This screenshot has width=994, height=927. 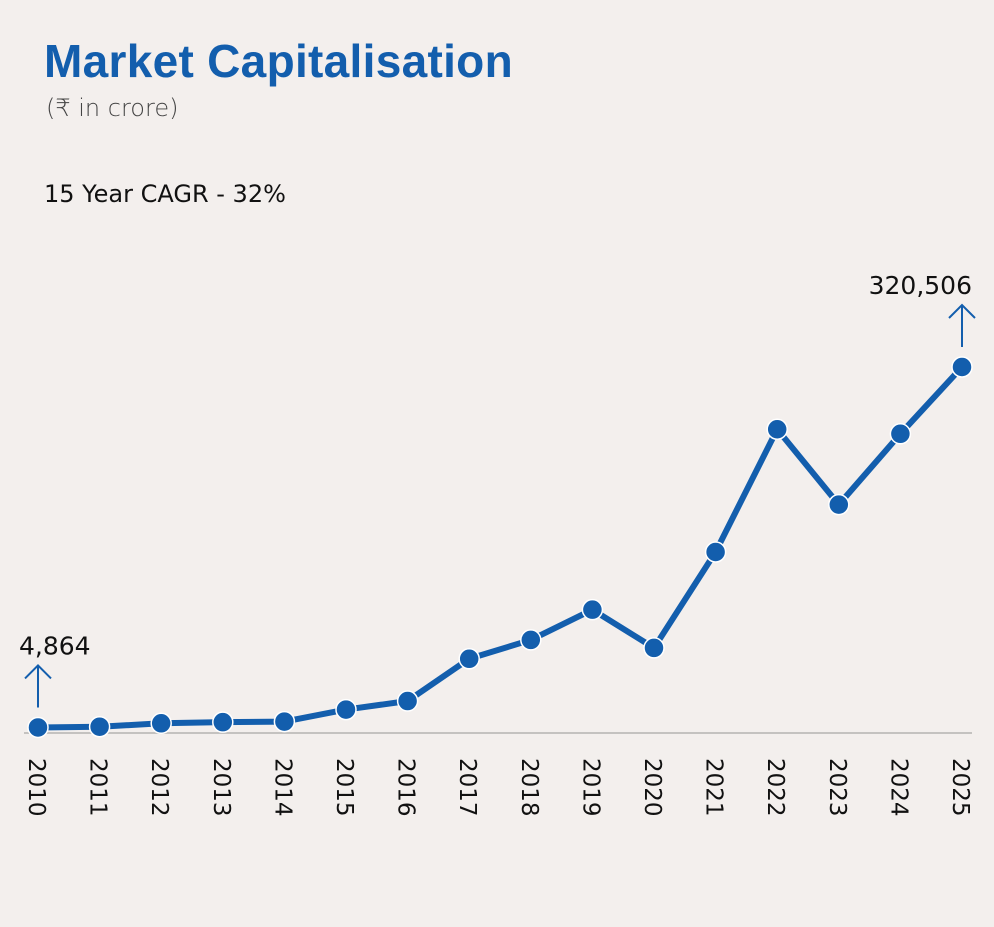 What do you see at coordinates (714, 787) in the screenshot?
I see `x-tick-label: 2021` at bounding box center [714, 787].